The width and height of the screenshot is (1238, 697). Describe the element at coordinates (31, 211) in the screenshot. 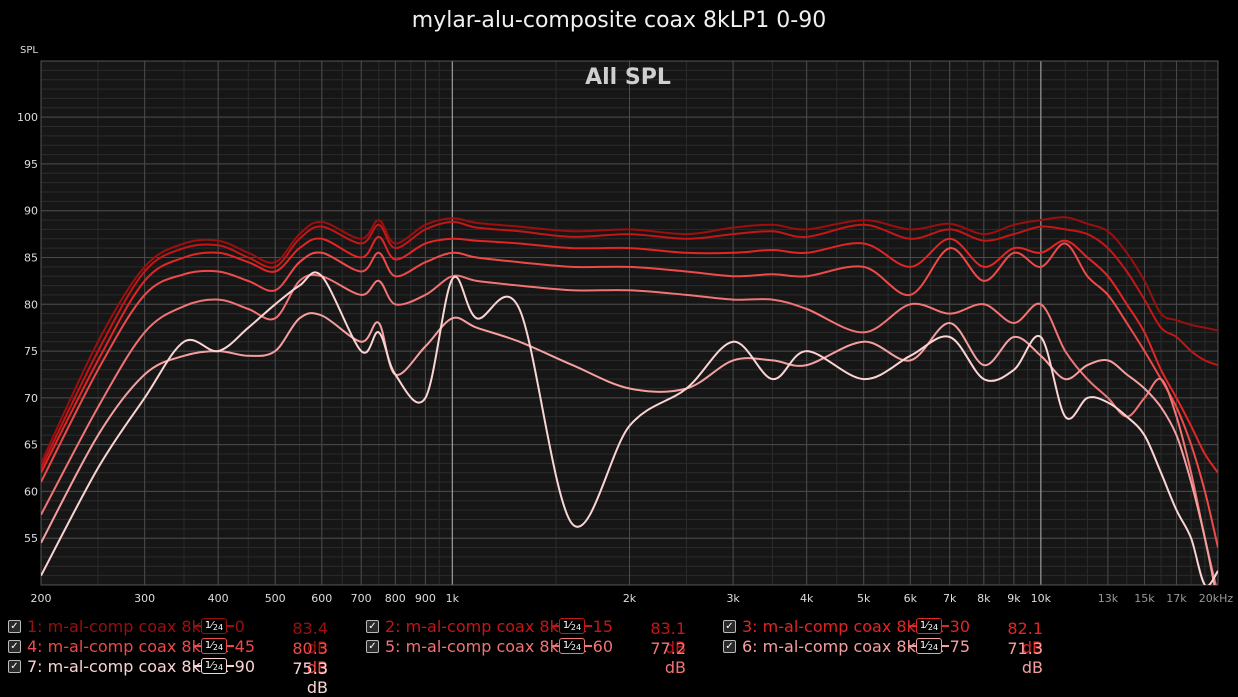

I see `y-tick-label: 90` at that location.